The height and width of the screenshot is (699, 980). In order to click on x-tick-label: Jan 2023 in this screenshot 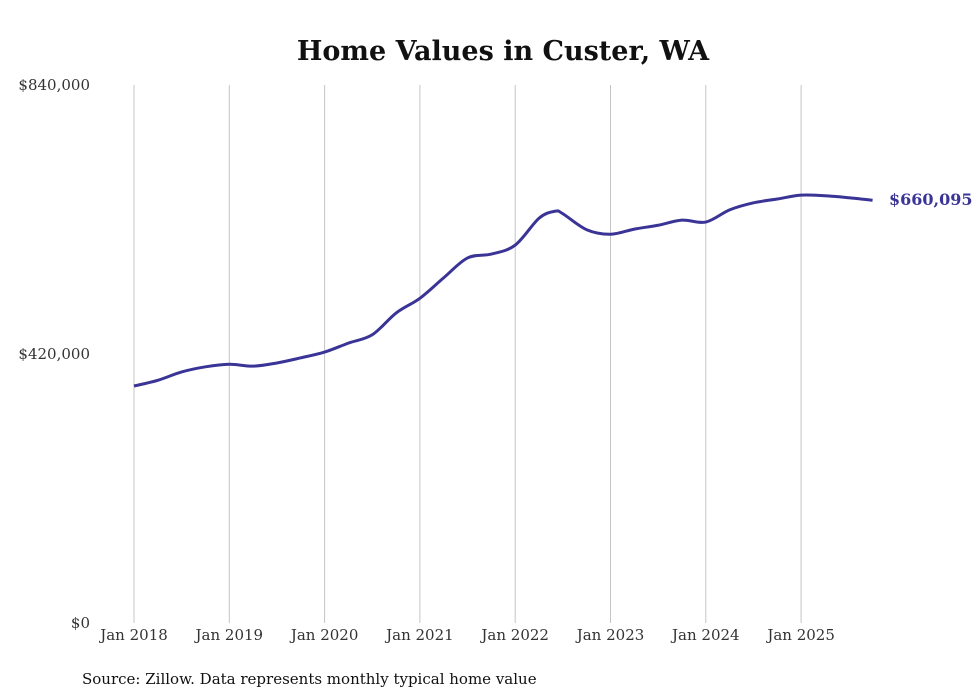, I will do `click(610, 635)`.